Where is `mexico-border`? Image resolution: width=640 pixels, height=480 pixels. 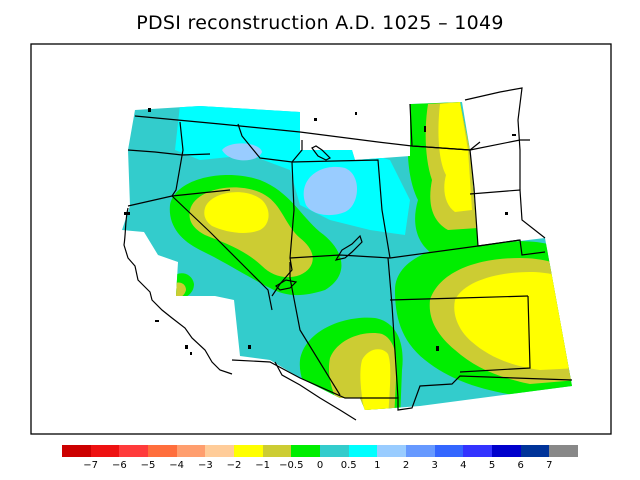
mexico-border is located at coordinates (402, 385).